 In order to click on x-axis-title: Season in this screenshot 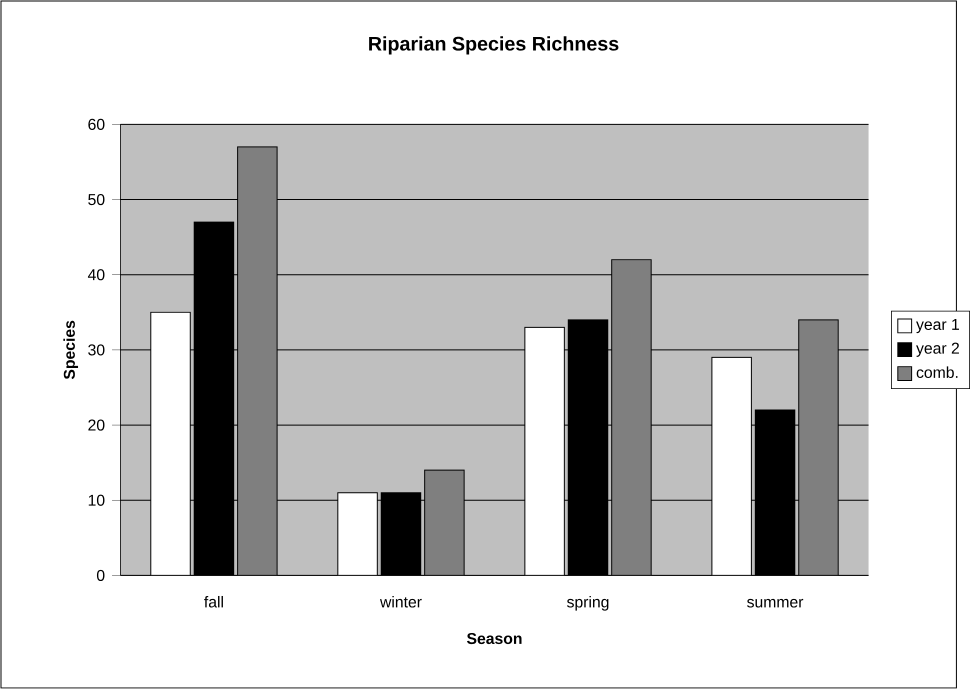, I will do `click(494, 638)`.